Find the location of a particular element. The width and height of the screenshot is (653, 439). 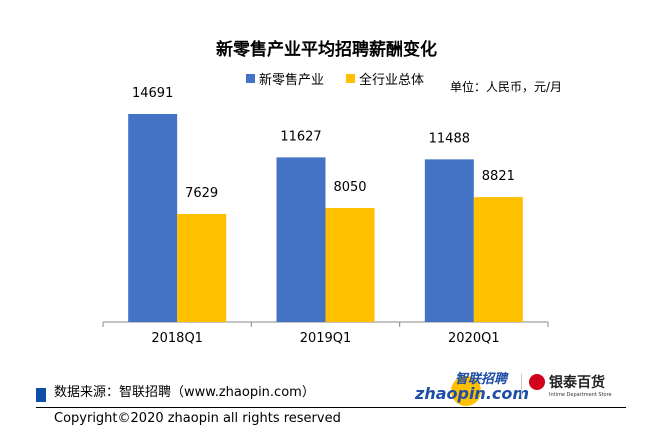

yintai-logo: 银泰百货 Intime Department Store is located at coordinates (573, 388).